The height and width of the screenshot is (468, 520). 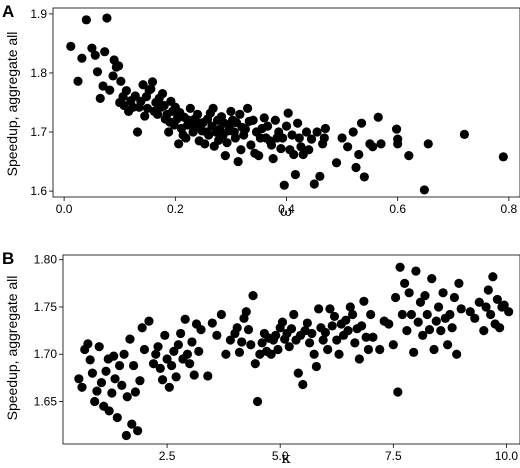 What do you see at coordinates (38, 132) in the screenshot?
I see `panel-a-y-tick-label: 1.7` at bounding box center [38, 132].